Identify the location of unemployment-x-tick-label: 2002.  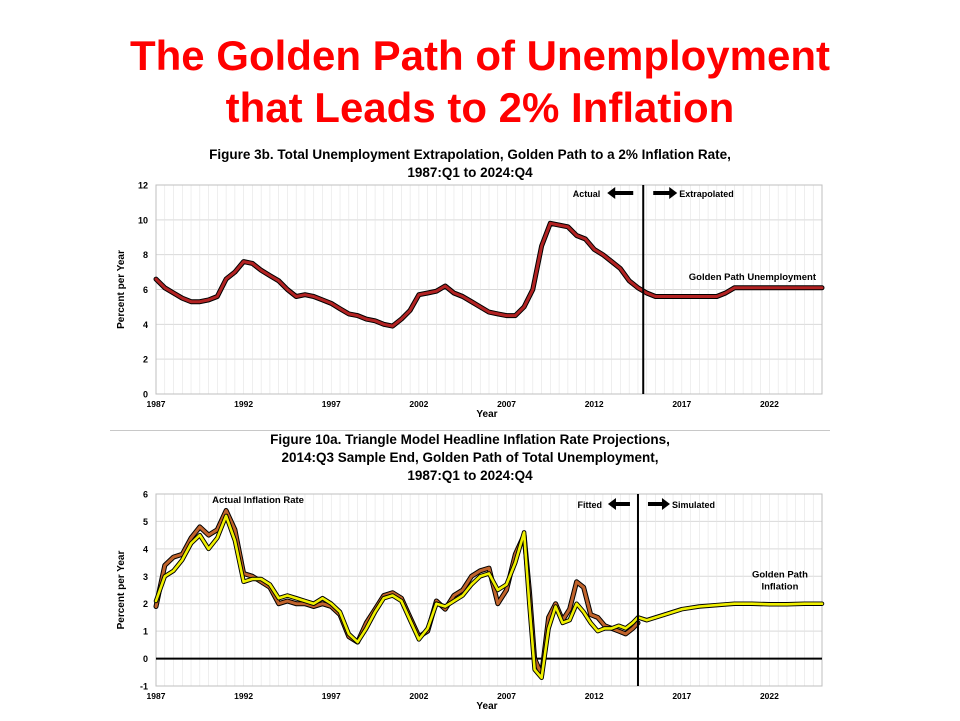
(418, 404).